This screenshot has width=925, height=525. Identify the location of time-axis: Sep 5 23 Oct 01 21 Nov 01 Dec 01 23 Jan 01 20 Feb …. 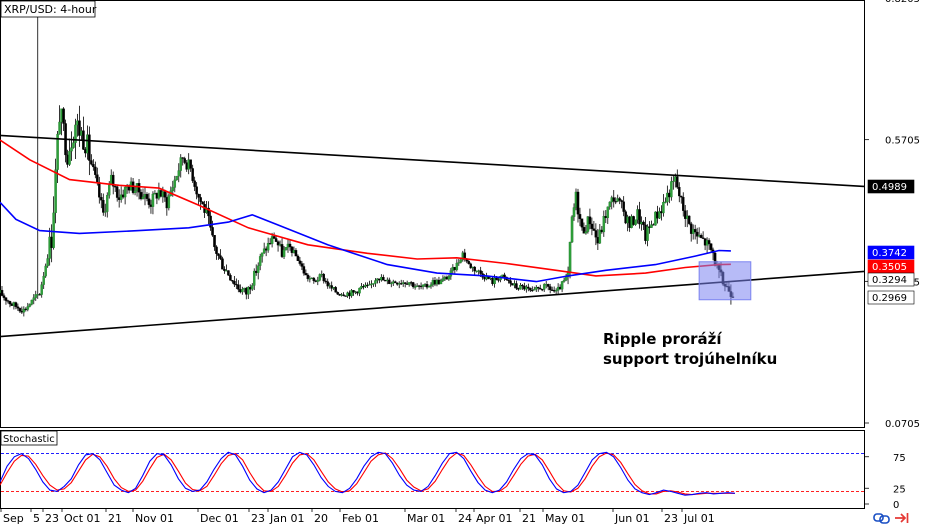
(357, 516).